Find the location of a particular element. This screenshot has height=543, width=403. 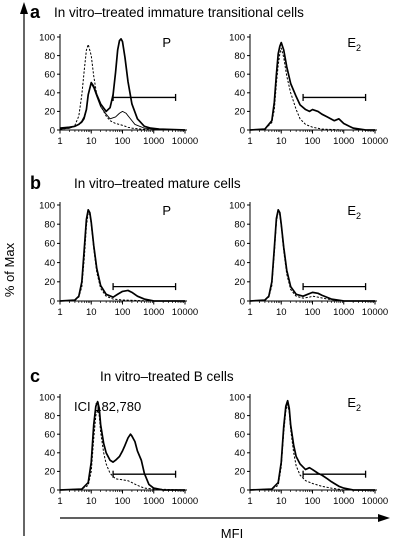

panel-b-1: 0 20 40 60 80 100 1 10 100 1000 10000 P is located at coordinates (118, 259).